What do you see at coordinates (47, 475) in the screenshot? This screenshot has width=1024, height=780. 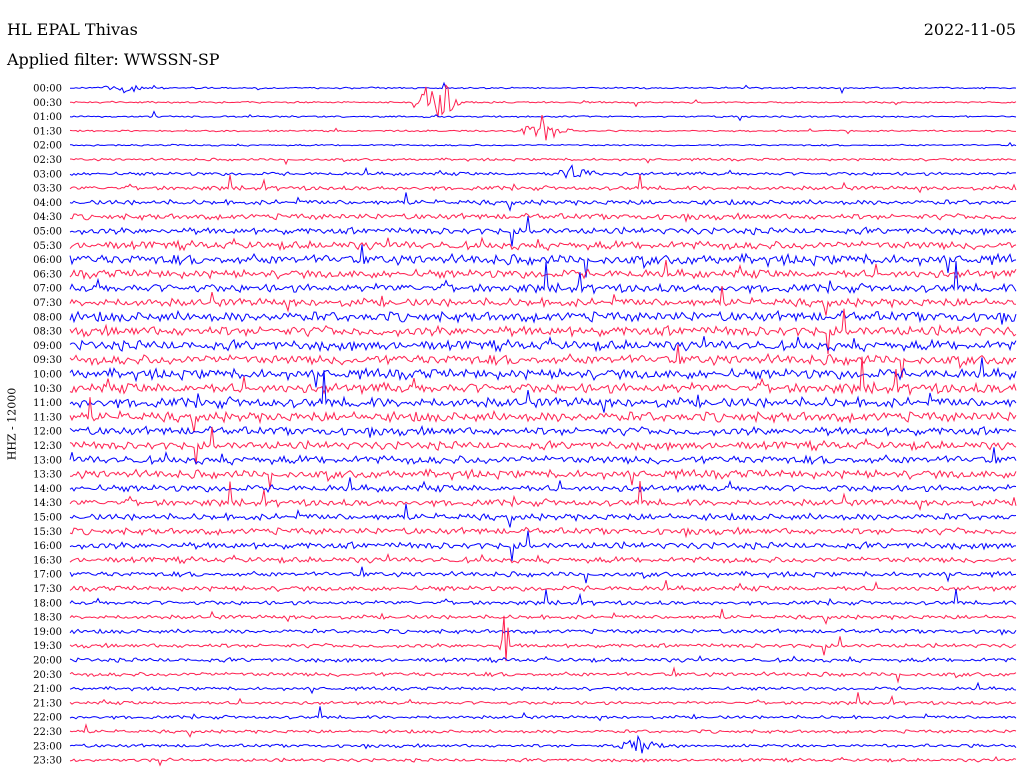 I see `trace-time-label: 13:30` at bounding box center [47, 475].